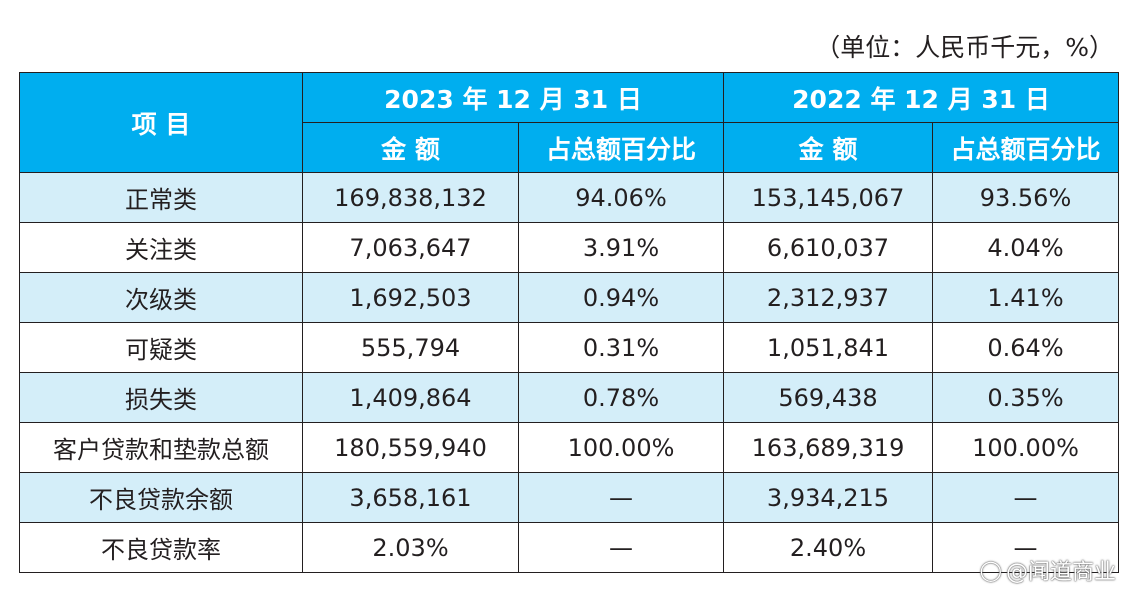 This screenshot has height=606, width=1138. What do you see at coordinates (621, 347) in the screenshot?
I see `pct-2023: 0.31%` at bounding box center [621, 347].